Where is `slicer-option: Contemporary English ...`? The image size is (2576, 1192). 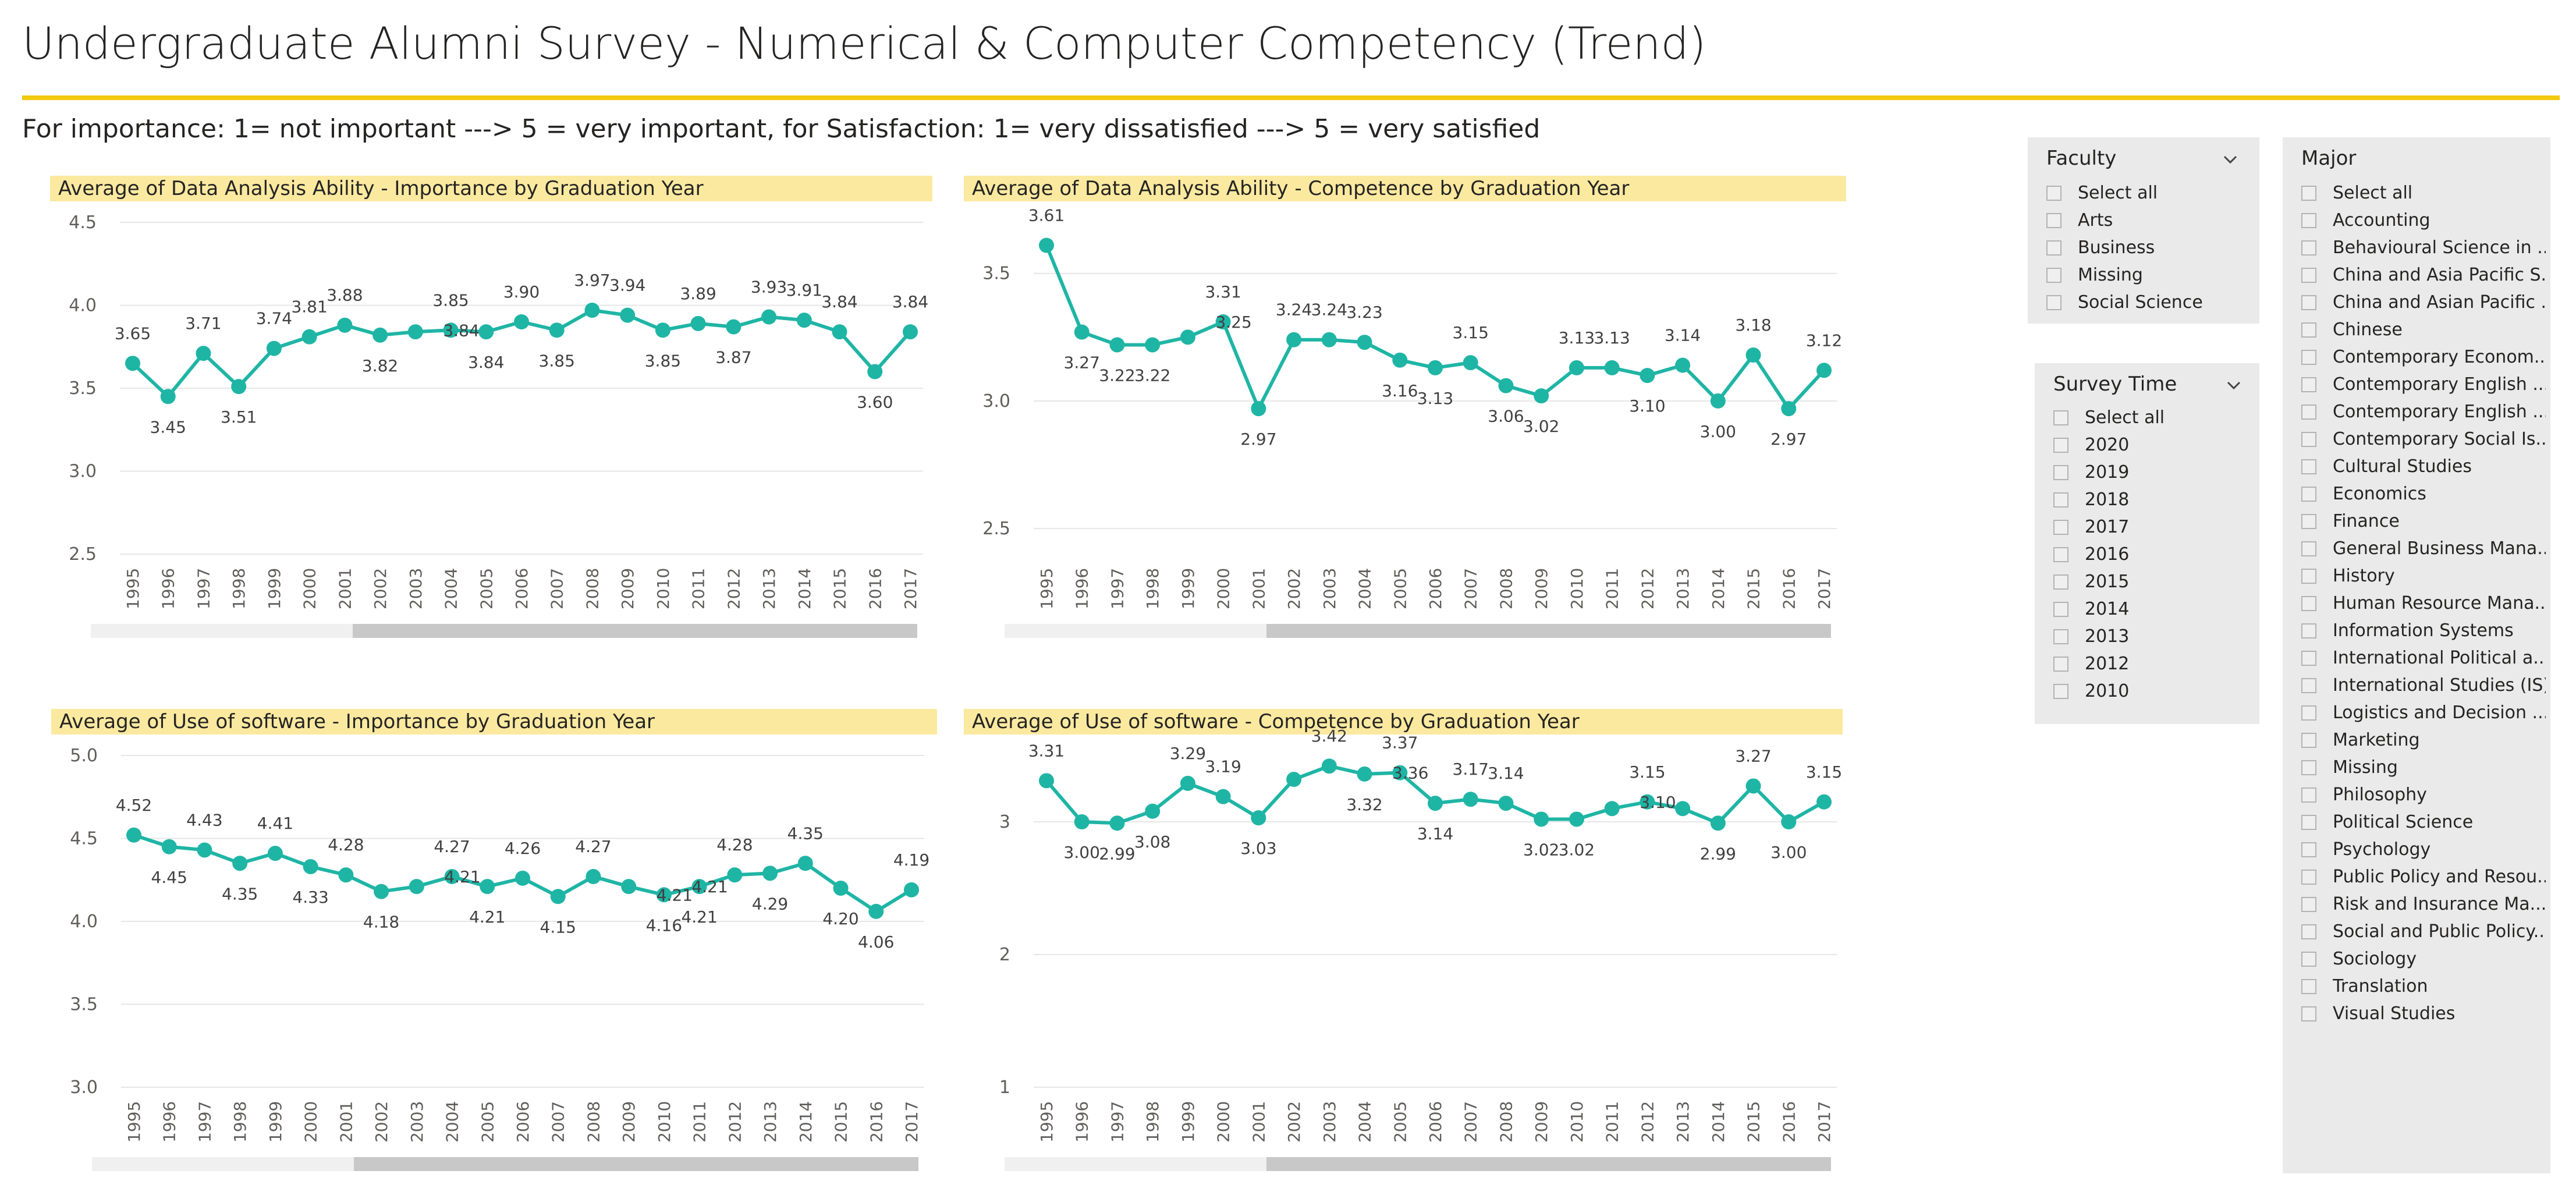 slicer-option: Contemporary English ... is located at coordinates (2424, 384).